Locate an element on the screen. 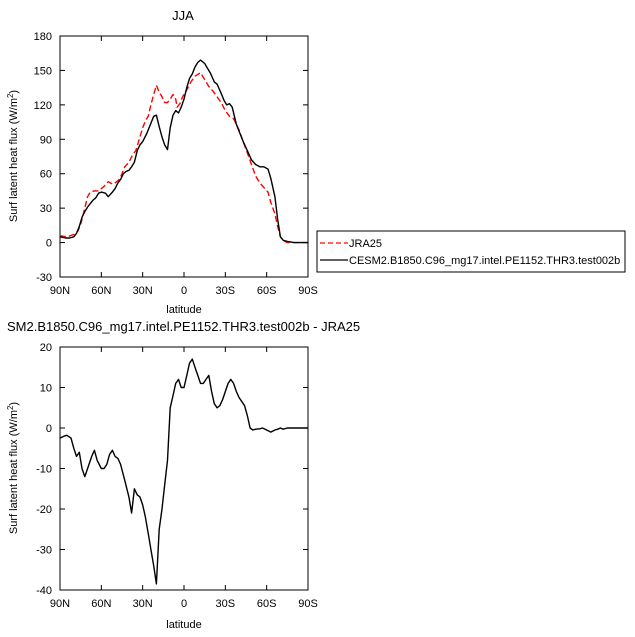 This screenshot has height=637, width=635. chart-title: JJA is located at coordinates (183, 15).